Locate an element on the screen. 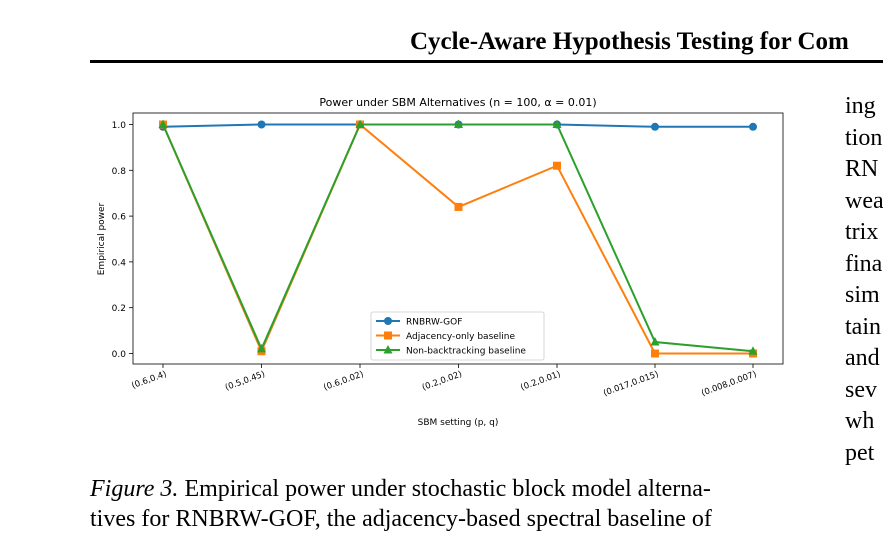 The image size is (883, 534). right-column-line: trix is located at coordinates (862, 232).